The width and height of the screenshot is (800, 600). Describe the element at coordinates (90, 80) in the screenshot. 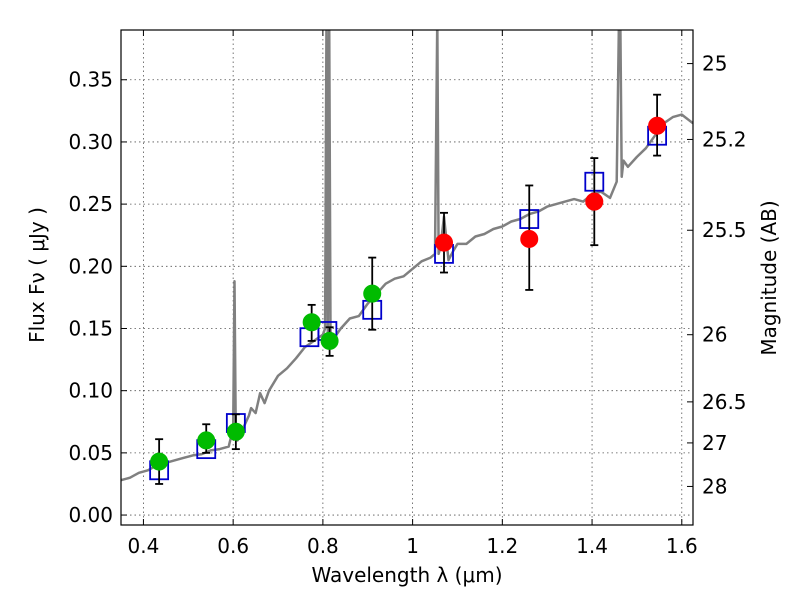

I see `y-tick-label: 0.35` at that location.